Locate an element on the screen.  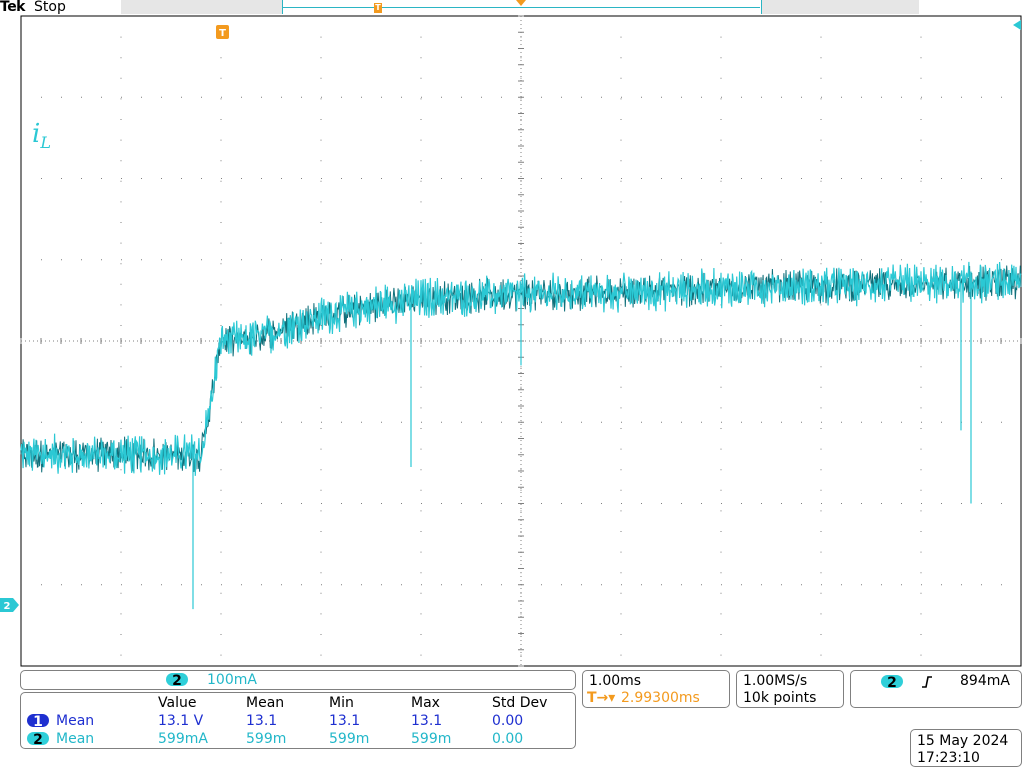
run-state: Stop is located at coordinates (50, 7).